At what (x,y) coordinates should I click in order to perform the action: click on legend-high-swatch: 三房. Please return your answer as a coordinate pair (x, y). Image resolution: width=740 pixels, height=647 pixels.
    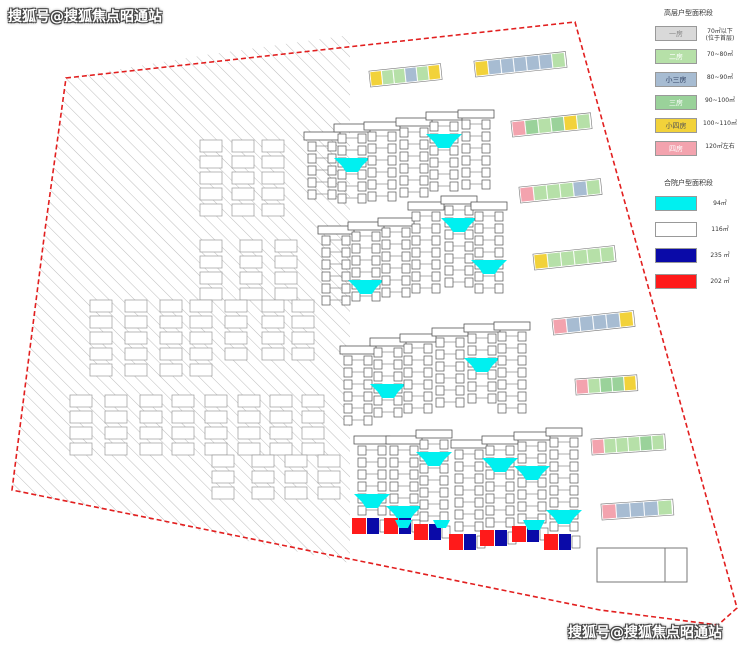
    Looking at the image, I should click on (676, 102).